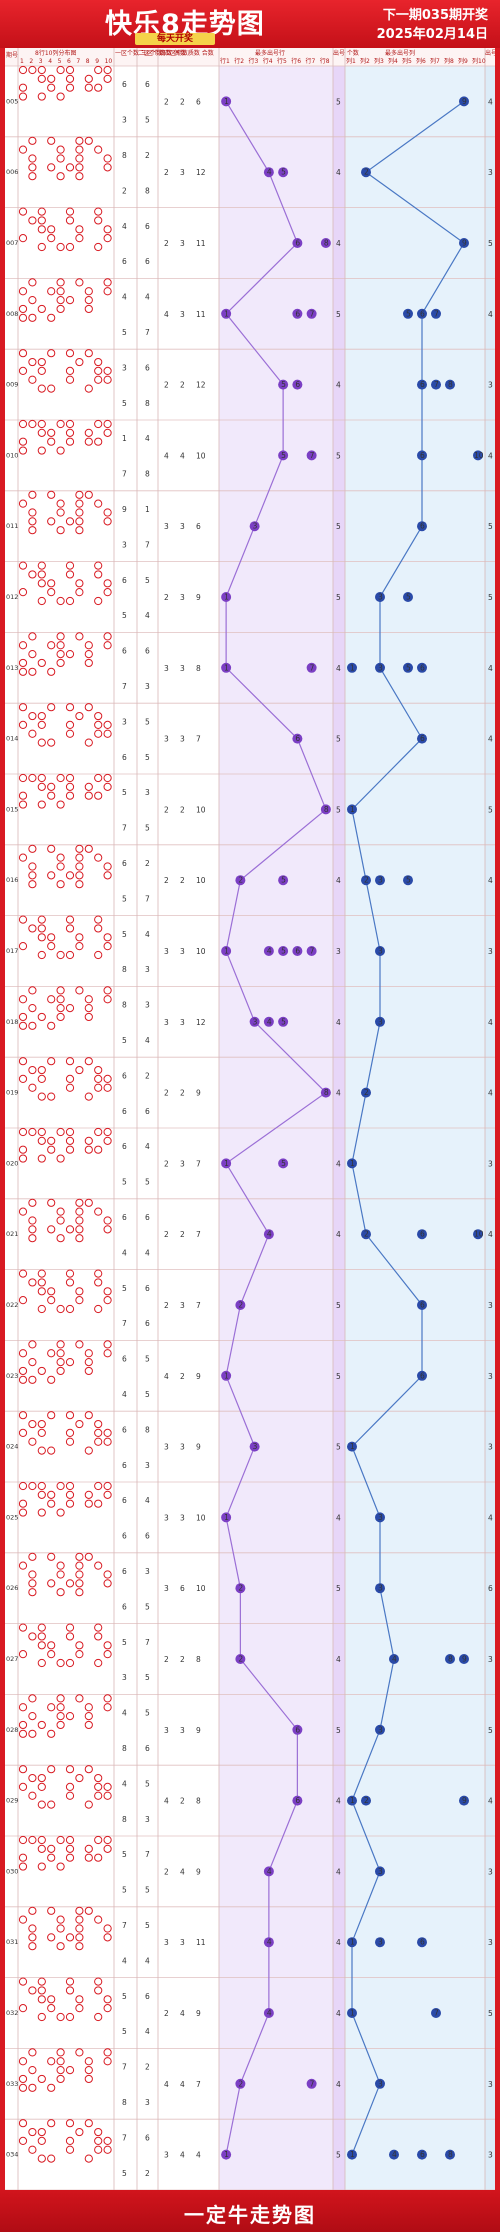 Image resolution: width=500 pixels, height=2232 pixels. Describe the element at coordinates (124, 2137) in the screenshot. I see `zone1-count: 7` at that location.